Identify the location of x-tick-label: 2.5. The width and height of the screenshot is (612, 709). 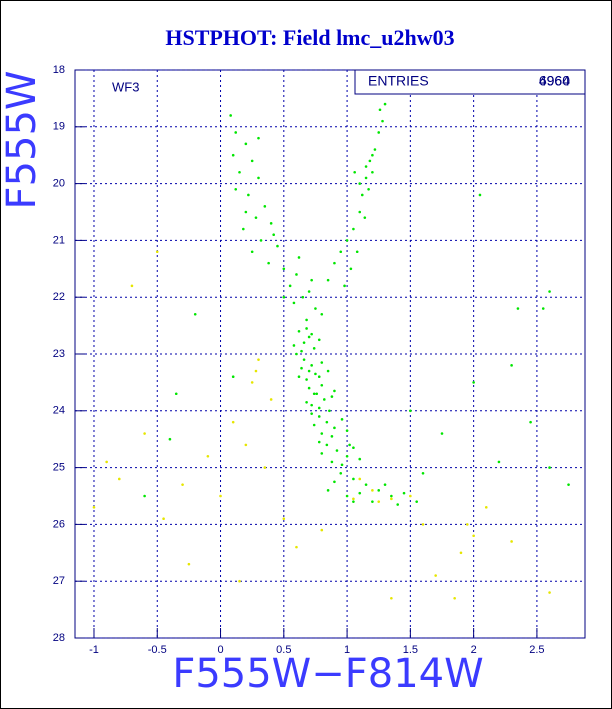
(536, 650).